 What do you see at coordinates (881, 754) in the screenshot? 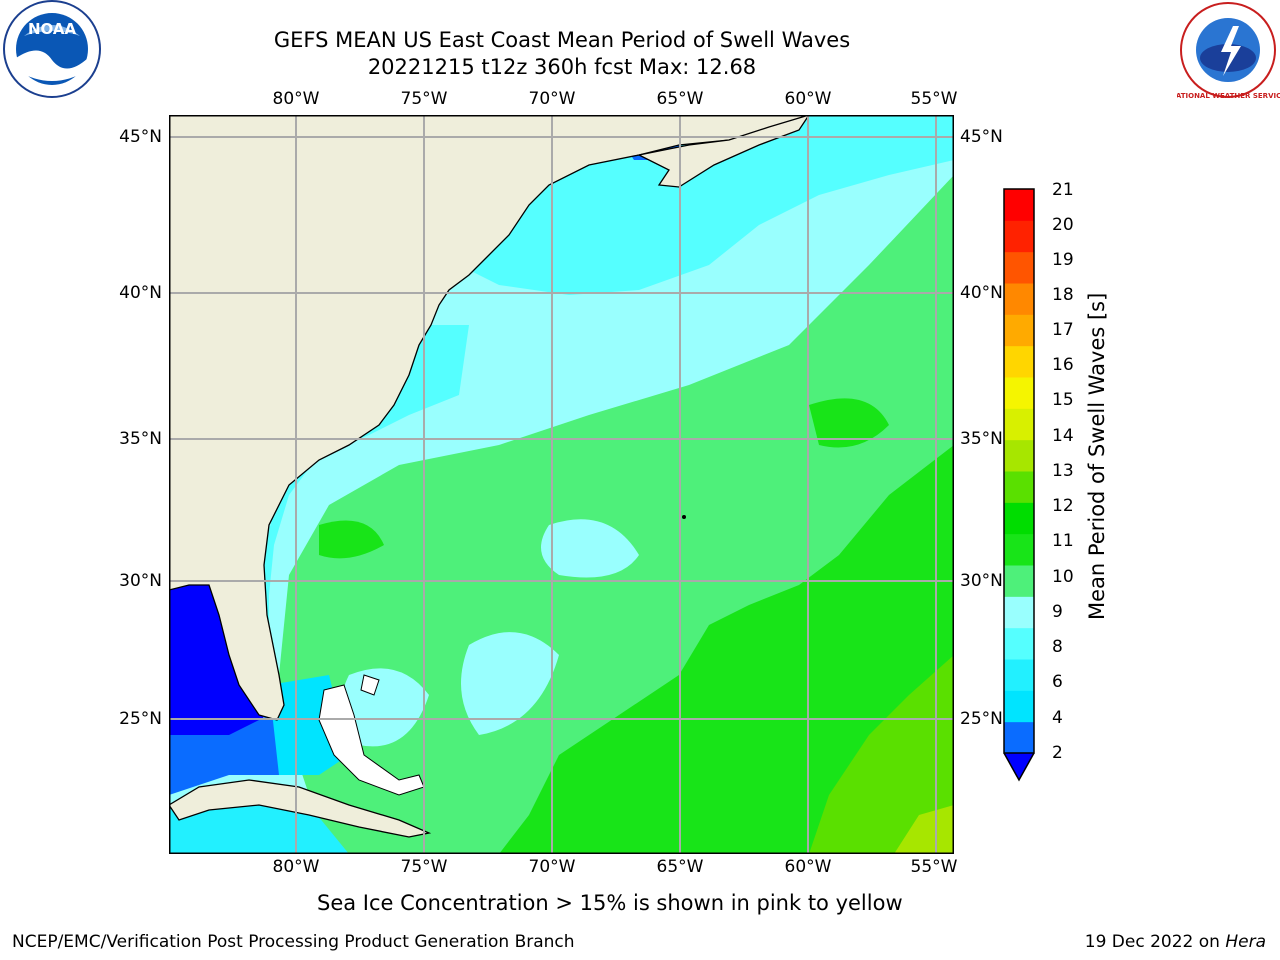
I see `swell-11-12s-region` at bounding box center [881, 754].